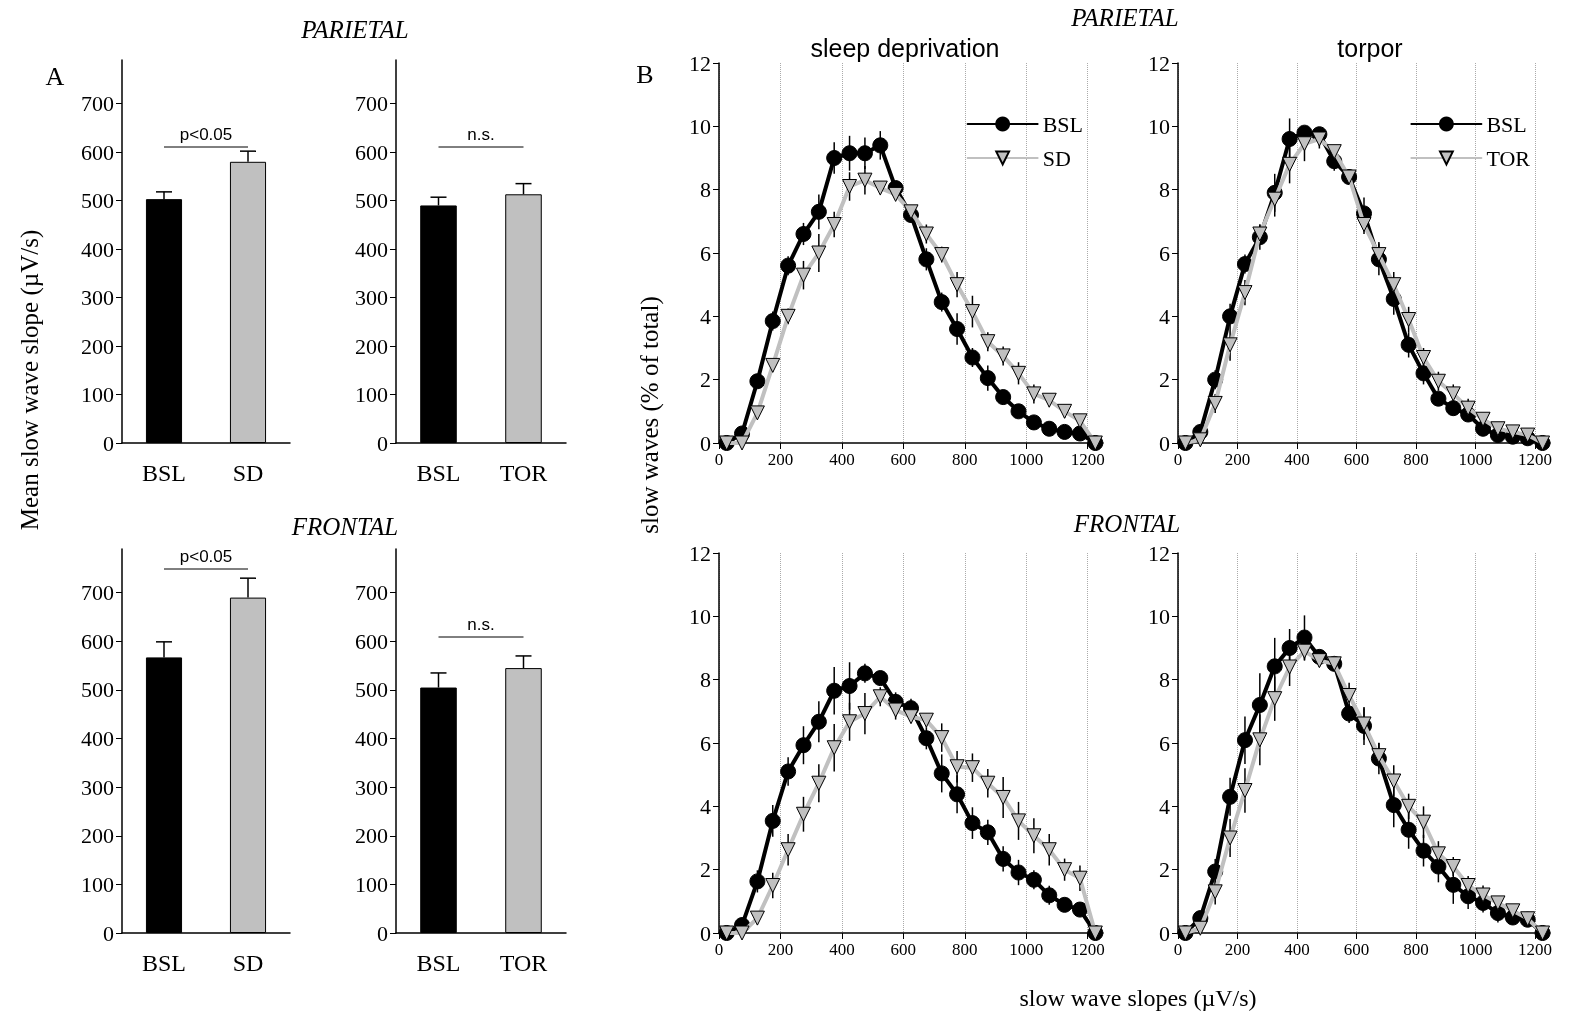 The width and height of the screenshot is (1572, 1019). I want to click on legend-label: SD, so click(1056, 158).